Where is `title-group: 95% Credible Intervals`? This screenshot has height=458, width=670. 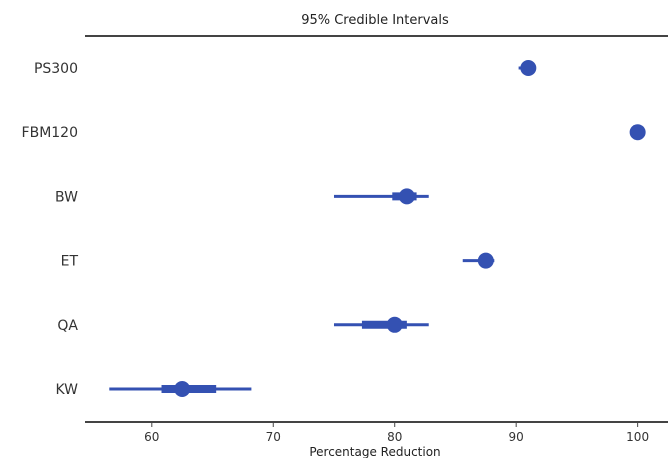
title-group: 95% Credible Intervals is located at coordinates (376, 25).